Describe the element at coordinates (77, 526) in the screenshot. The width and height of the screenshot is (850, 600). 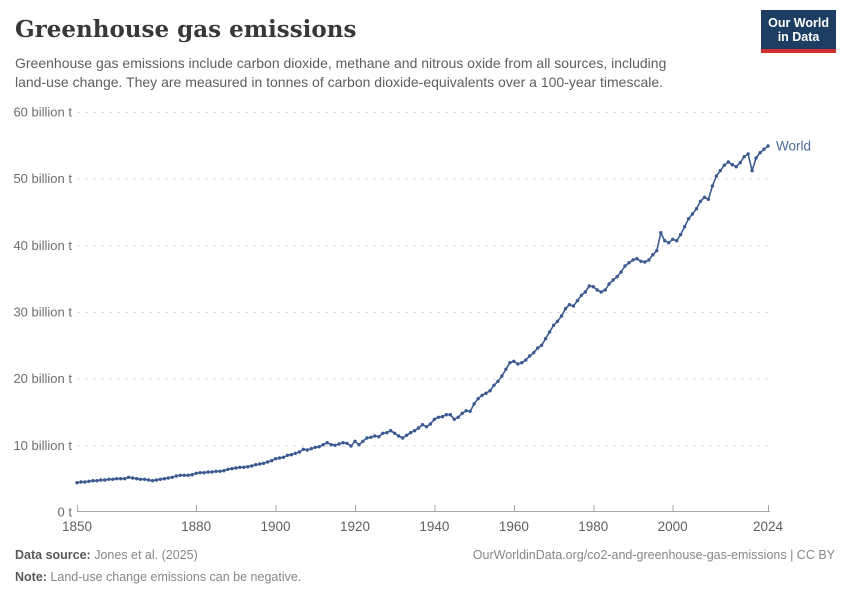
I see `x-tick-label: 1850` at that location.